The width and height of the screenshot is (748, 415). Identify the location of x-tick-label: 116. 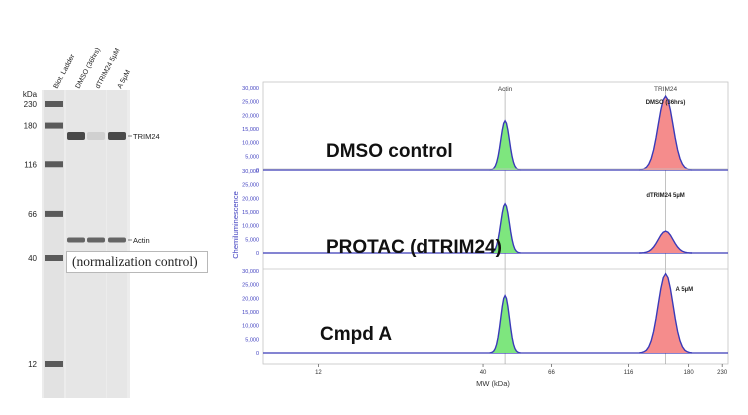
(629, 373).